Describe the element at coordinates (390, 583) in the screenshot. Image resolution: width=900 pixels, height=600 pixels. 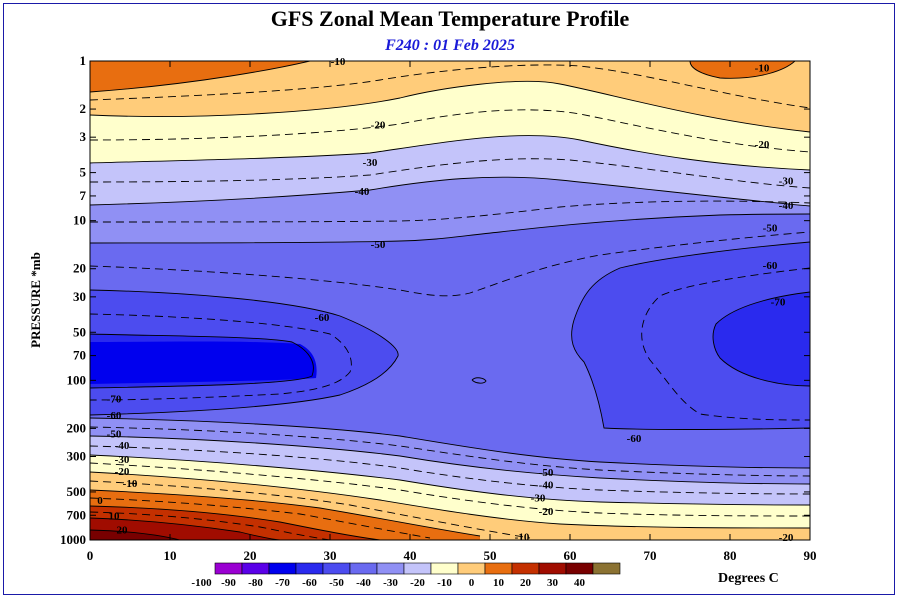
I see `colorbar-level-label: -30` at that location.